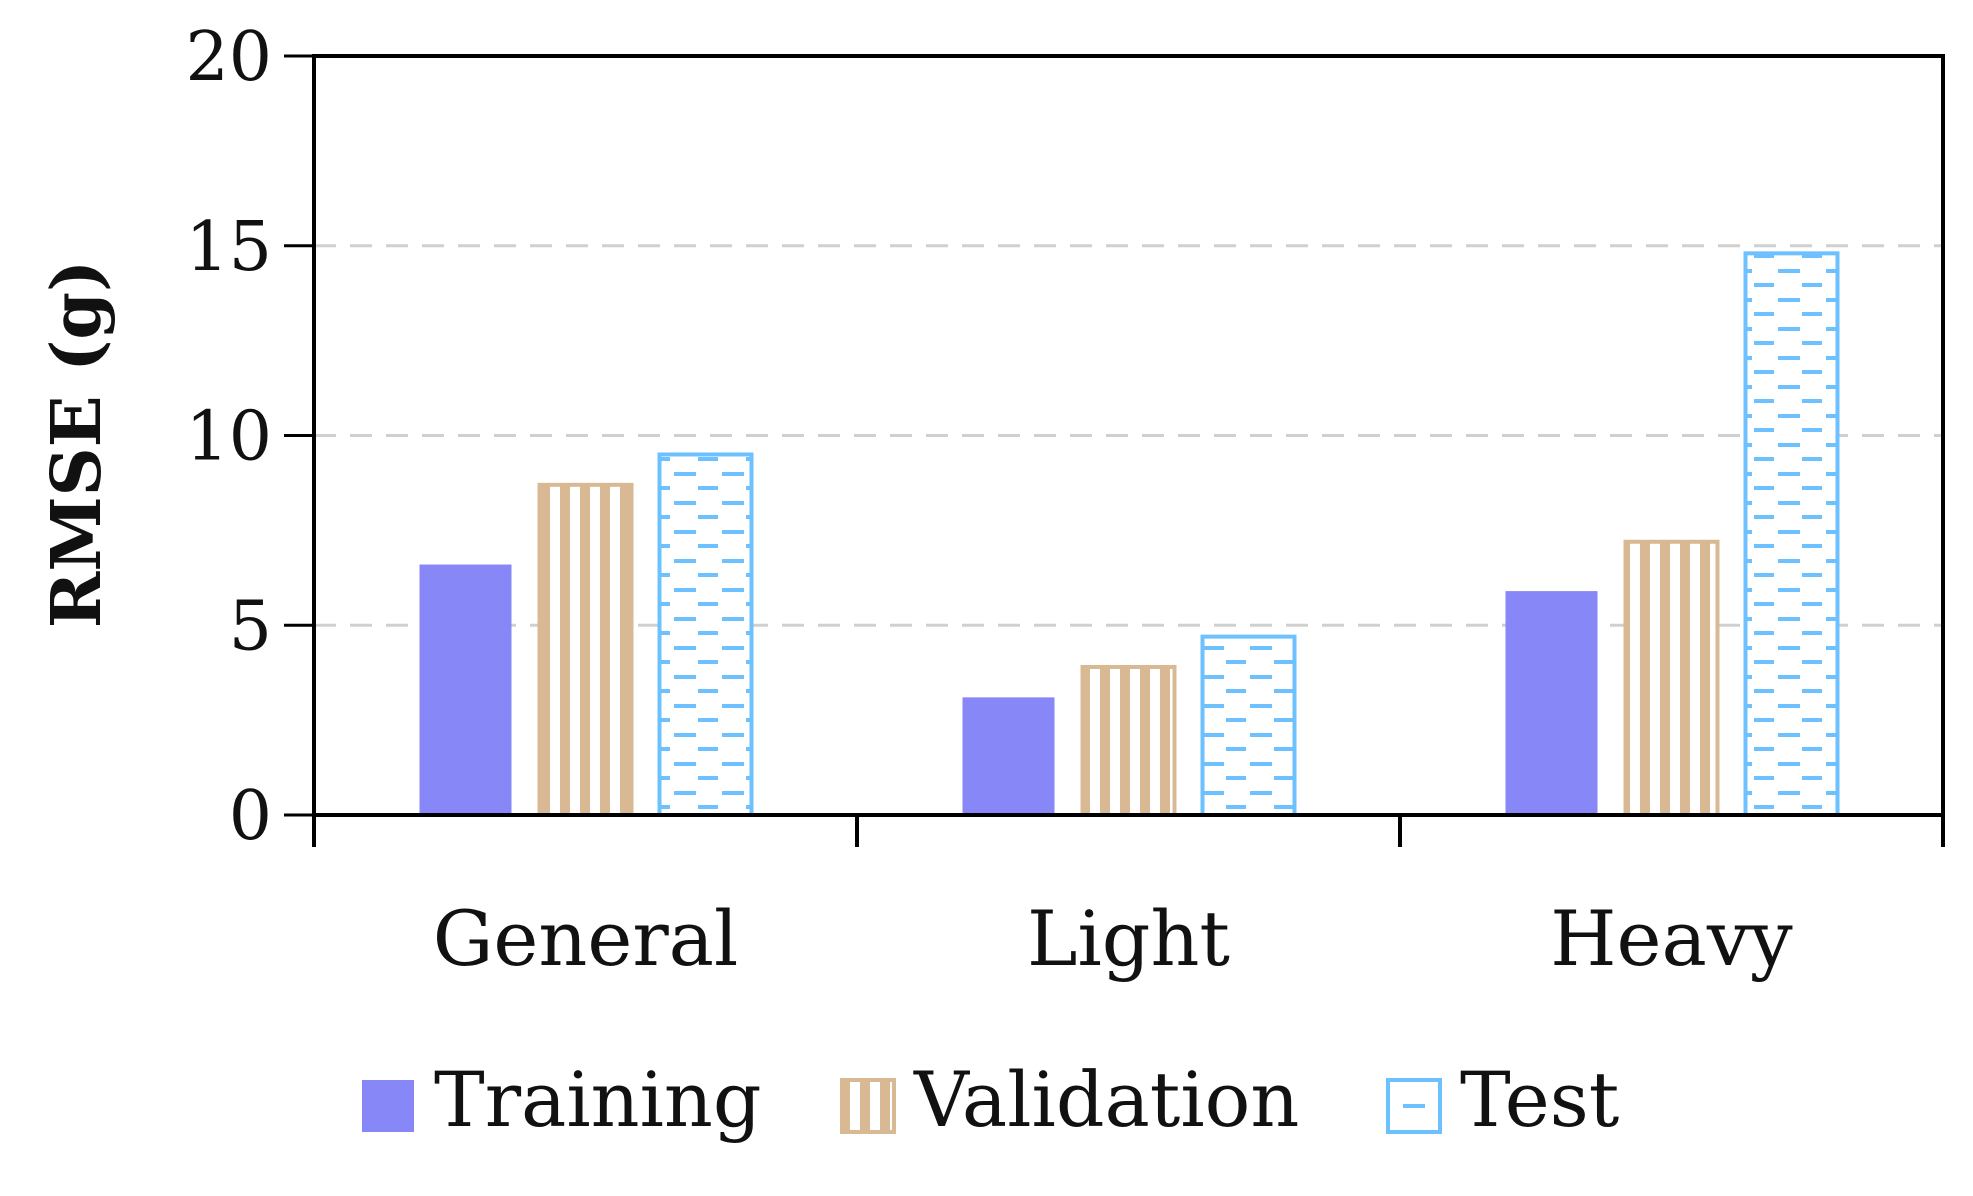 Image resolution: width=1973 pixels, height=1196 pixels. Describe the element at coordinates (1106, 1099) in the screenshot. I see `legend-label-validation: Validation` at that location.